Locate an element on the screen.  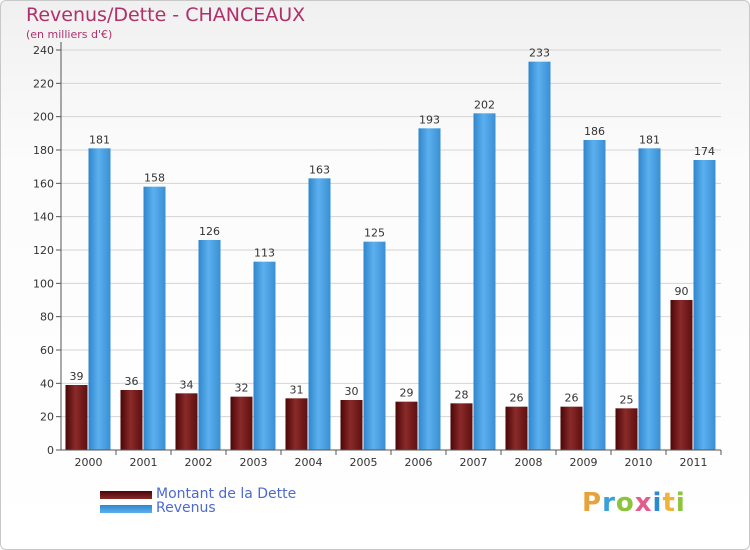
y-tick-label: 80 is located at coordinates (47, 317).